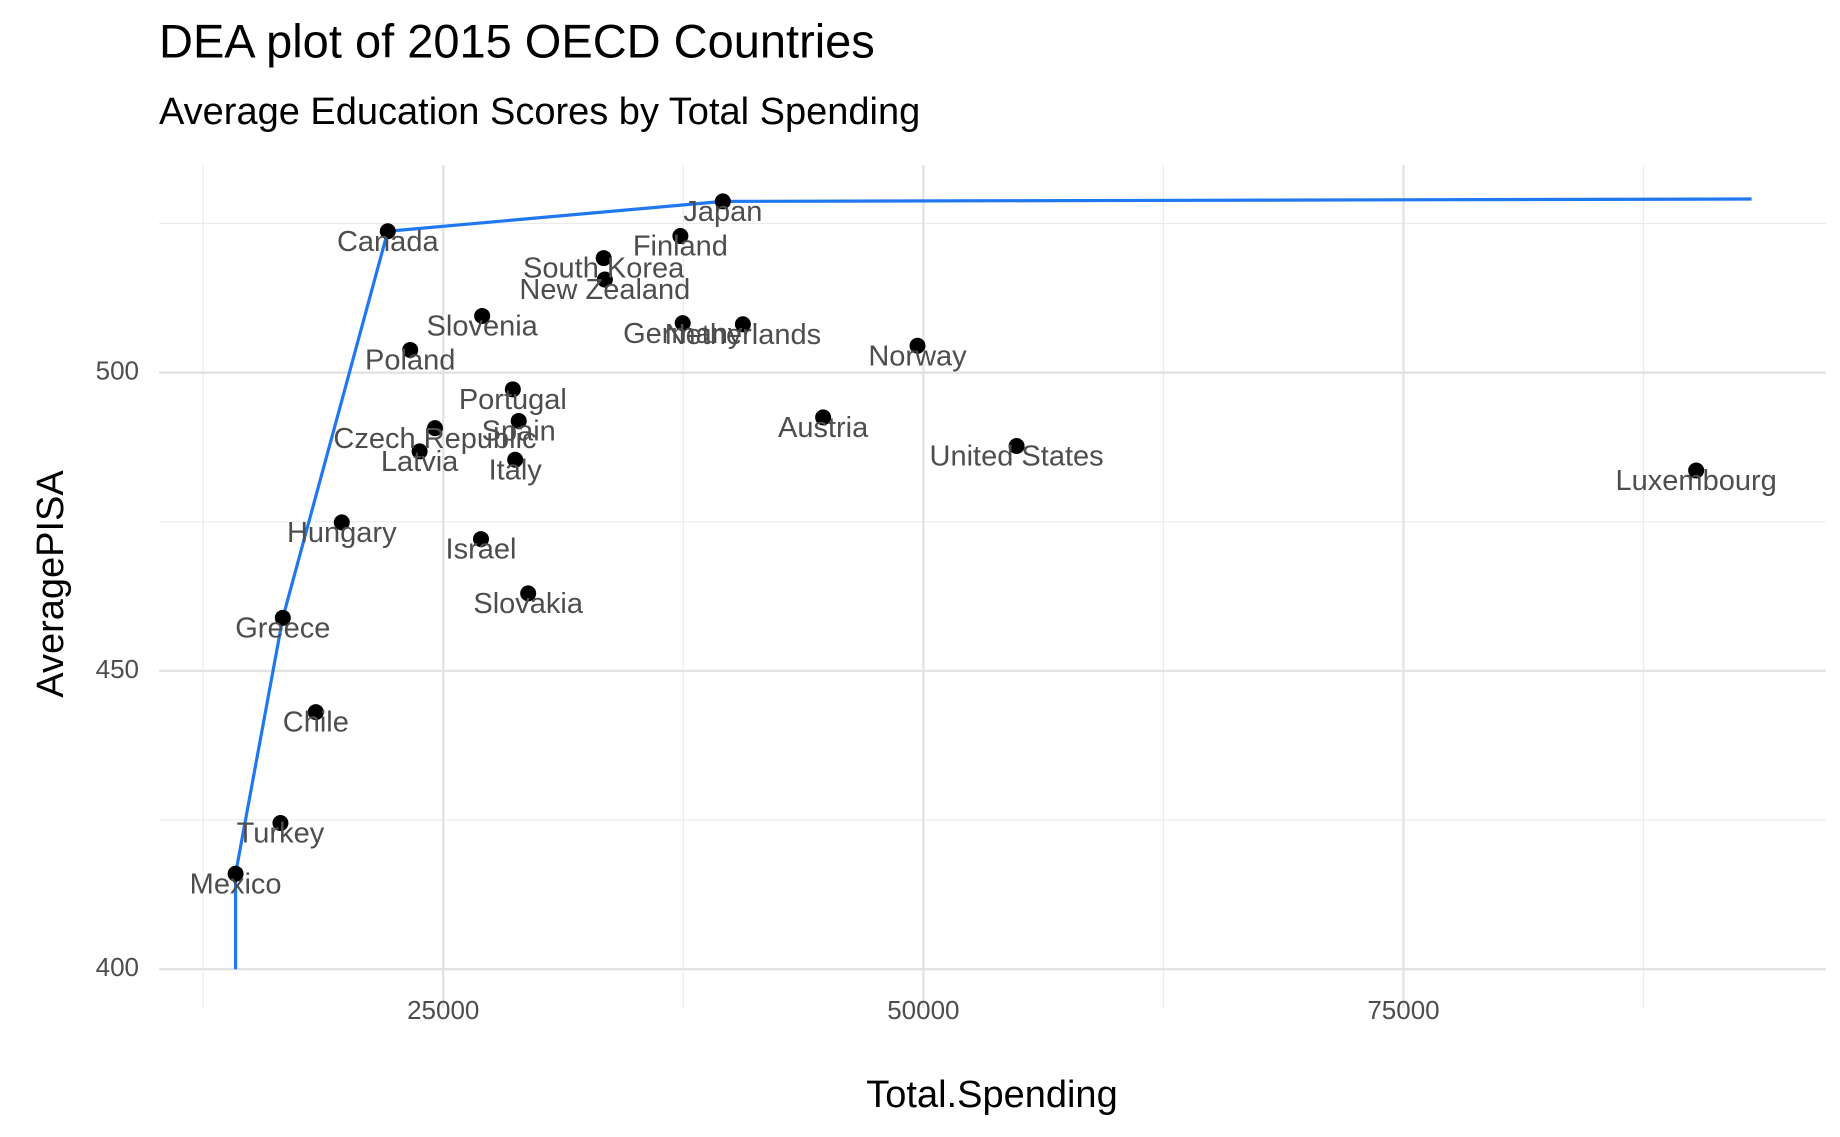 This screenshot has width=1840, height=1137. Describe the element at coordinates (513, 400) in the screenshot. I see `point-label: Portugal` at that location.